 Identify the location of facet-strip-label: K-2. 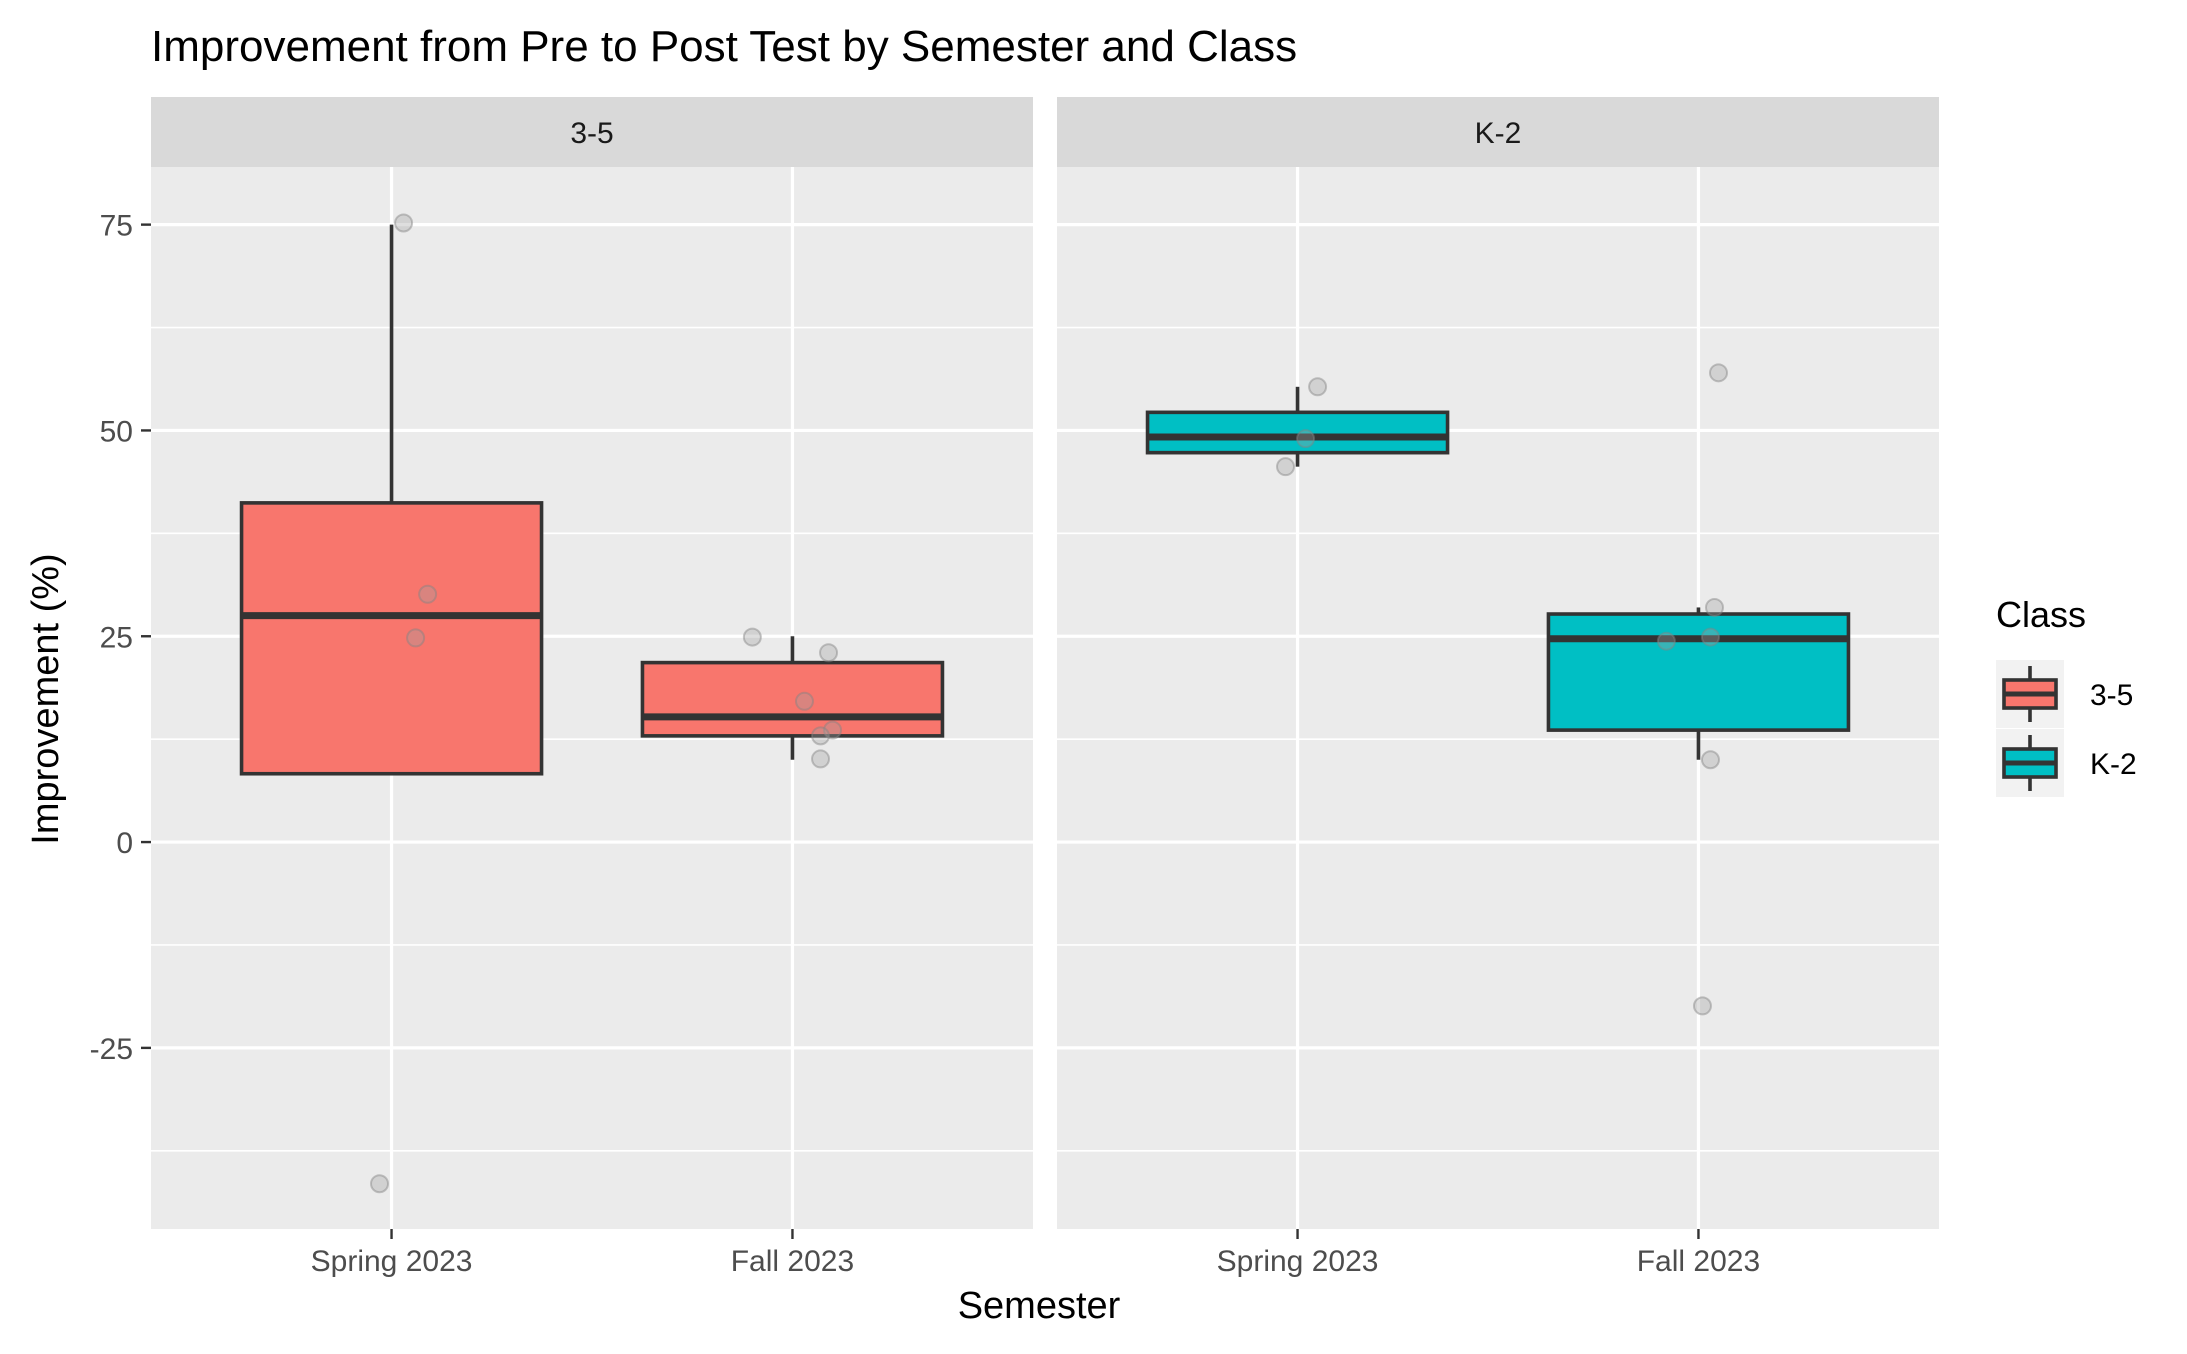
(1498, 133).